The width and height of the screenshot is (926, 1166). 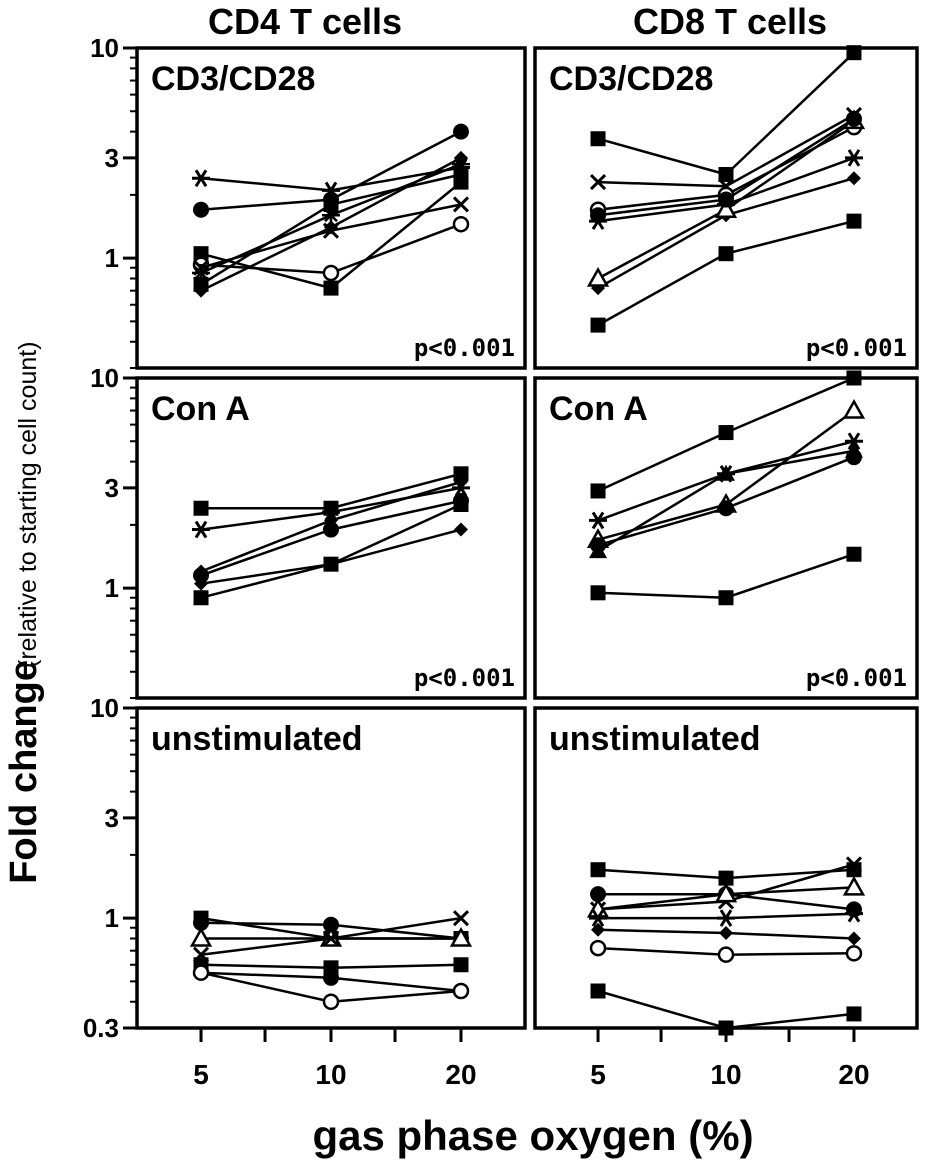 I want to click on panel-cd8-row1: Con A p<0.001, so click(x=726, y=535).